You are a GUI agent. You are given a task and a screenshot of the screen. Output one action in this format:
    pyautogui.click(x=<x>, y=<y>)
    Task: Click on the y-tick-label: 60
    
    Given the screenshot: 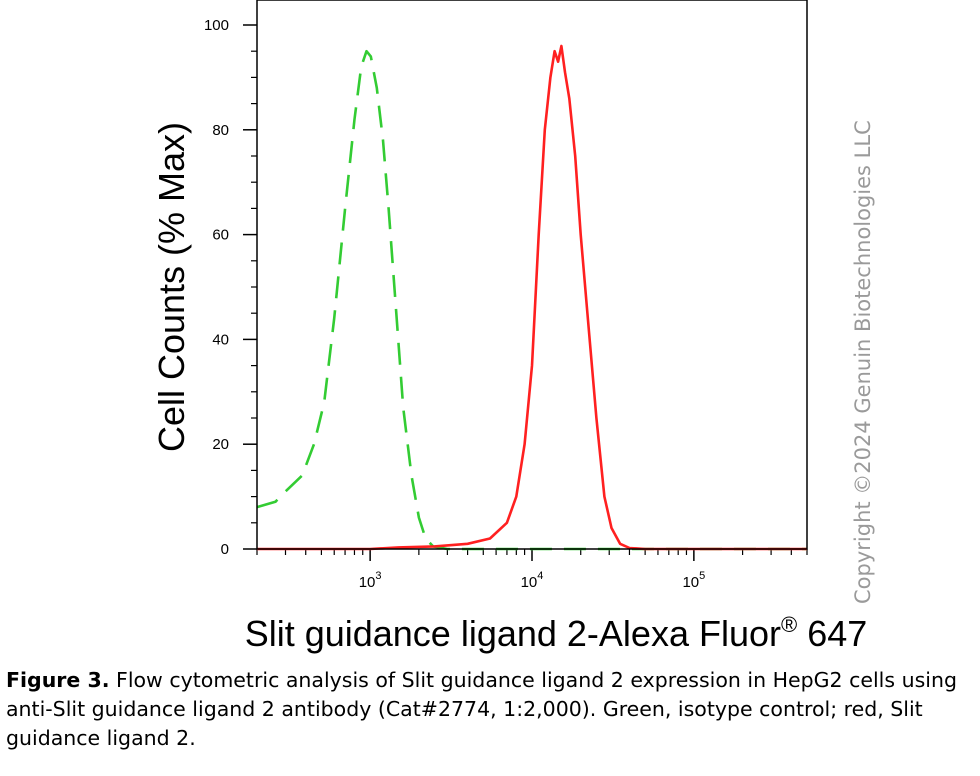 What is the action you would take?
    pyautogui.click(x=220, y=235)
    